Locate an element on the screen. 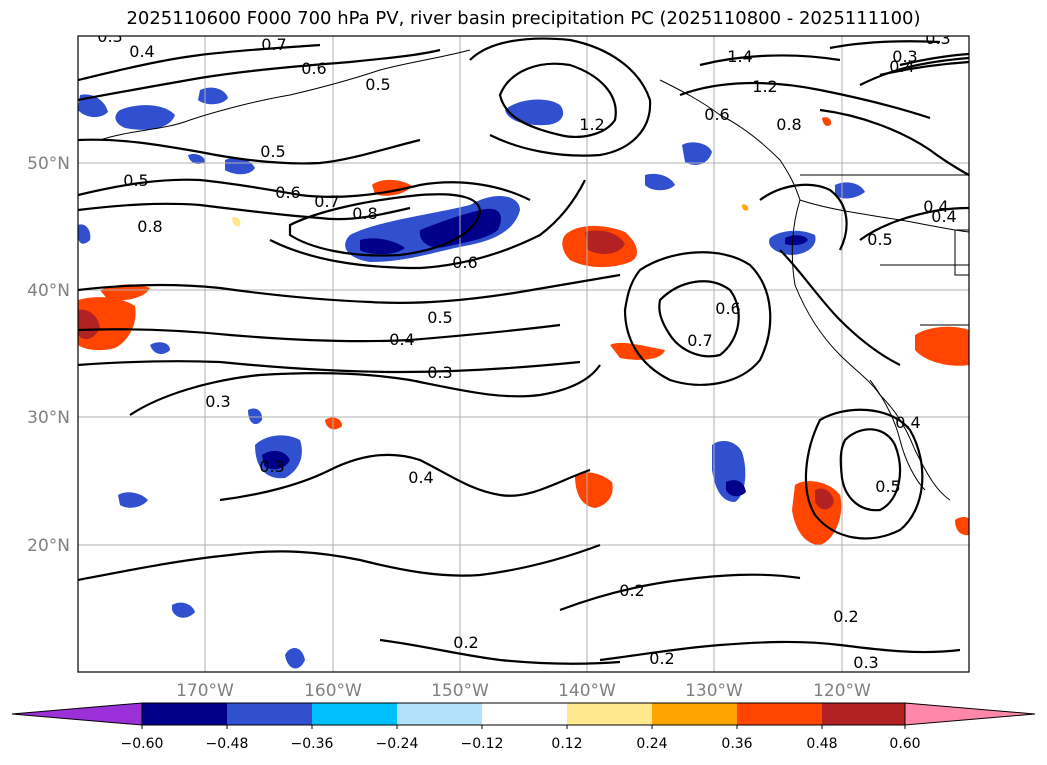  lat-label-30n: 30°N is located at coordinates (48, 418).